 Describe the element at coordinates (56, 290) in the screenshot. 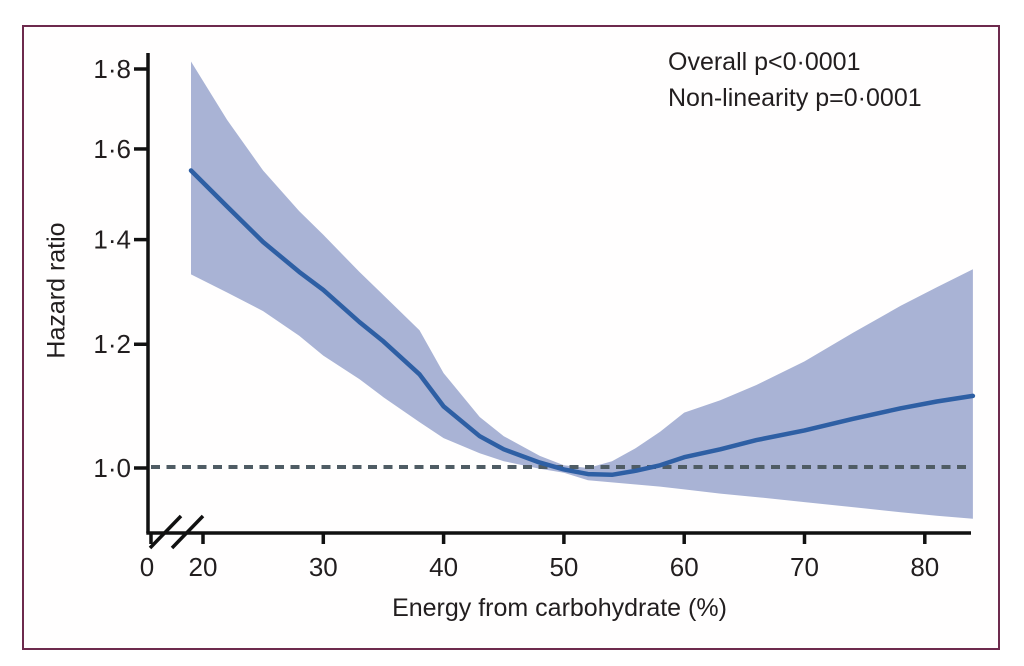

I see `y-axis-title: Hazard ratio` at that location.